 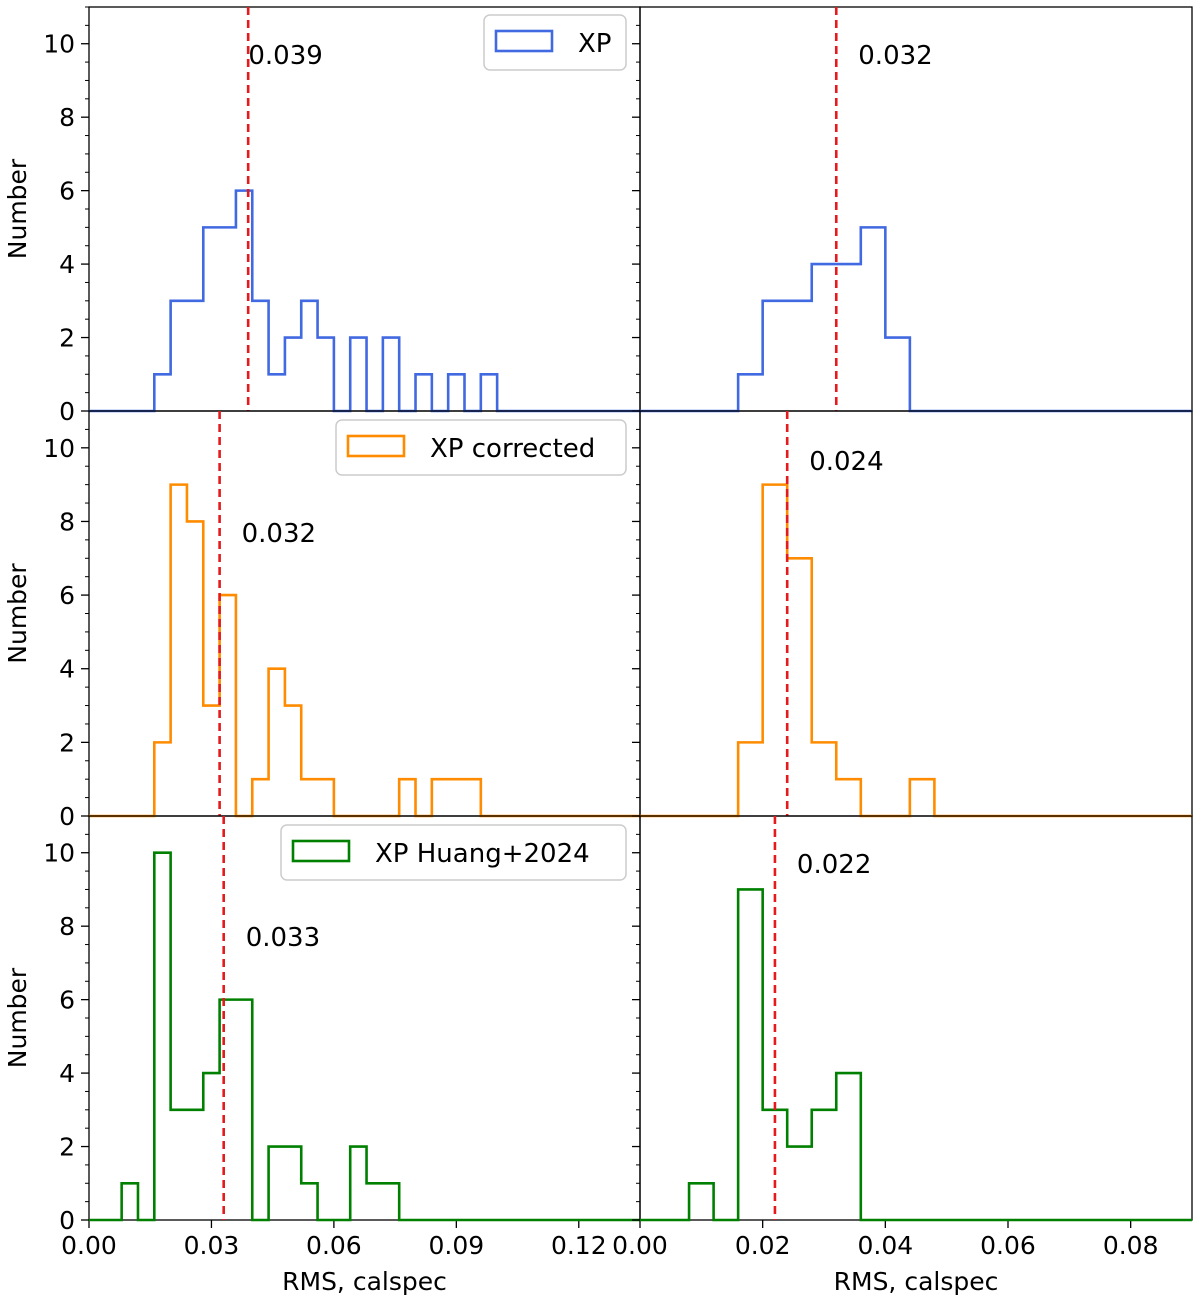 I want to click on median-label: 0.033, so click(x=283, y=938).